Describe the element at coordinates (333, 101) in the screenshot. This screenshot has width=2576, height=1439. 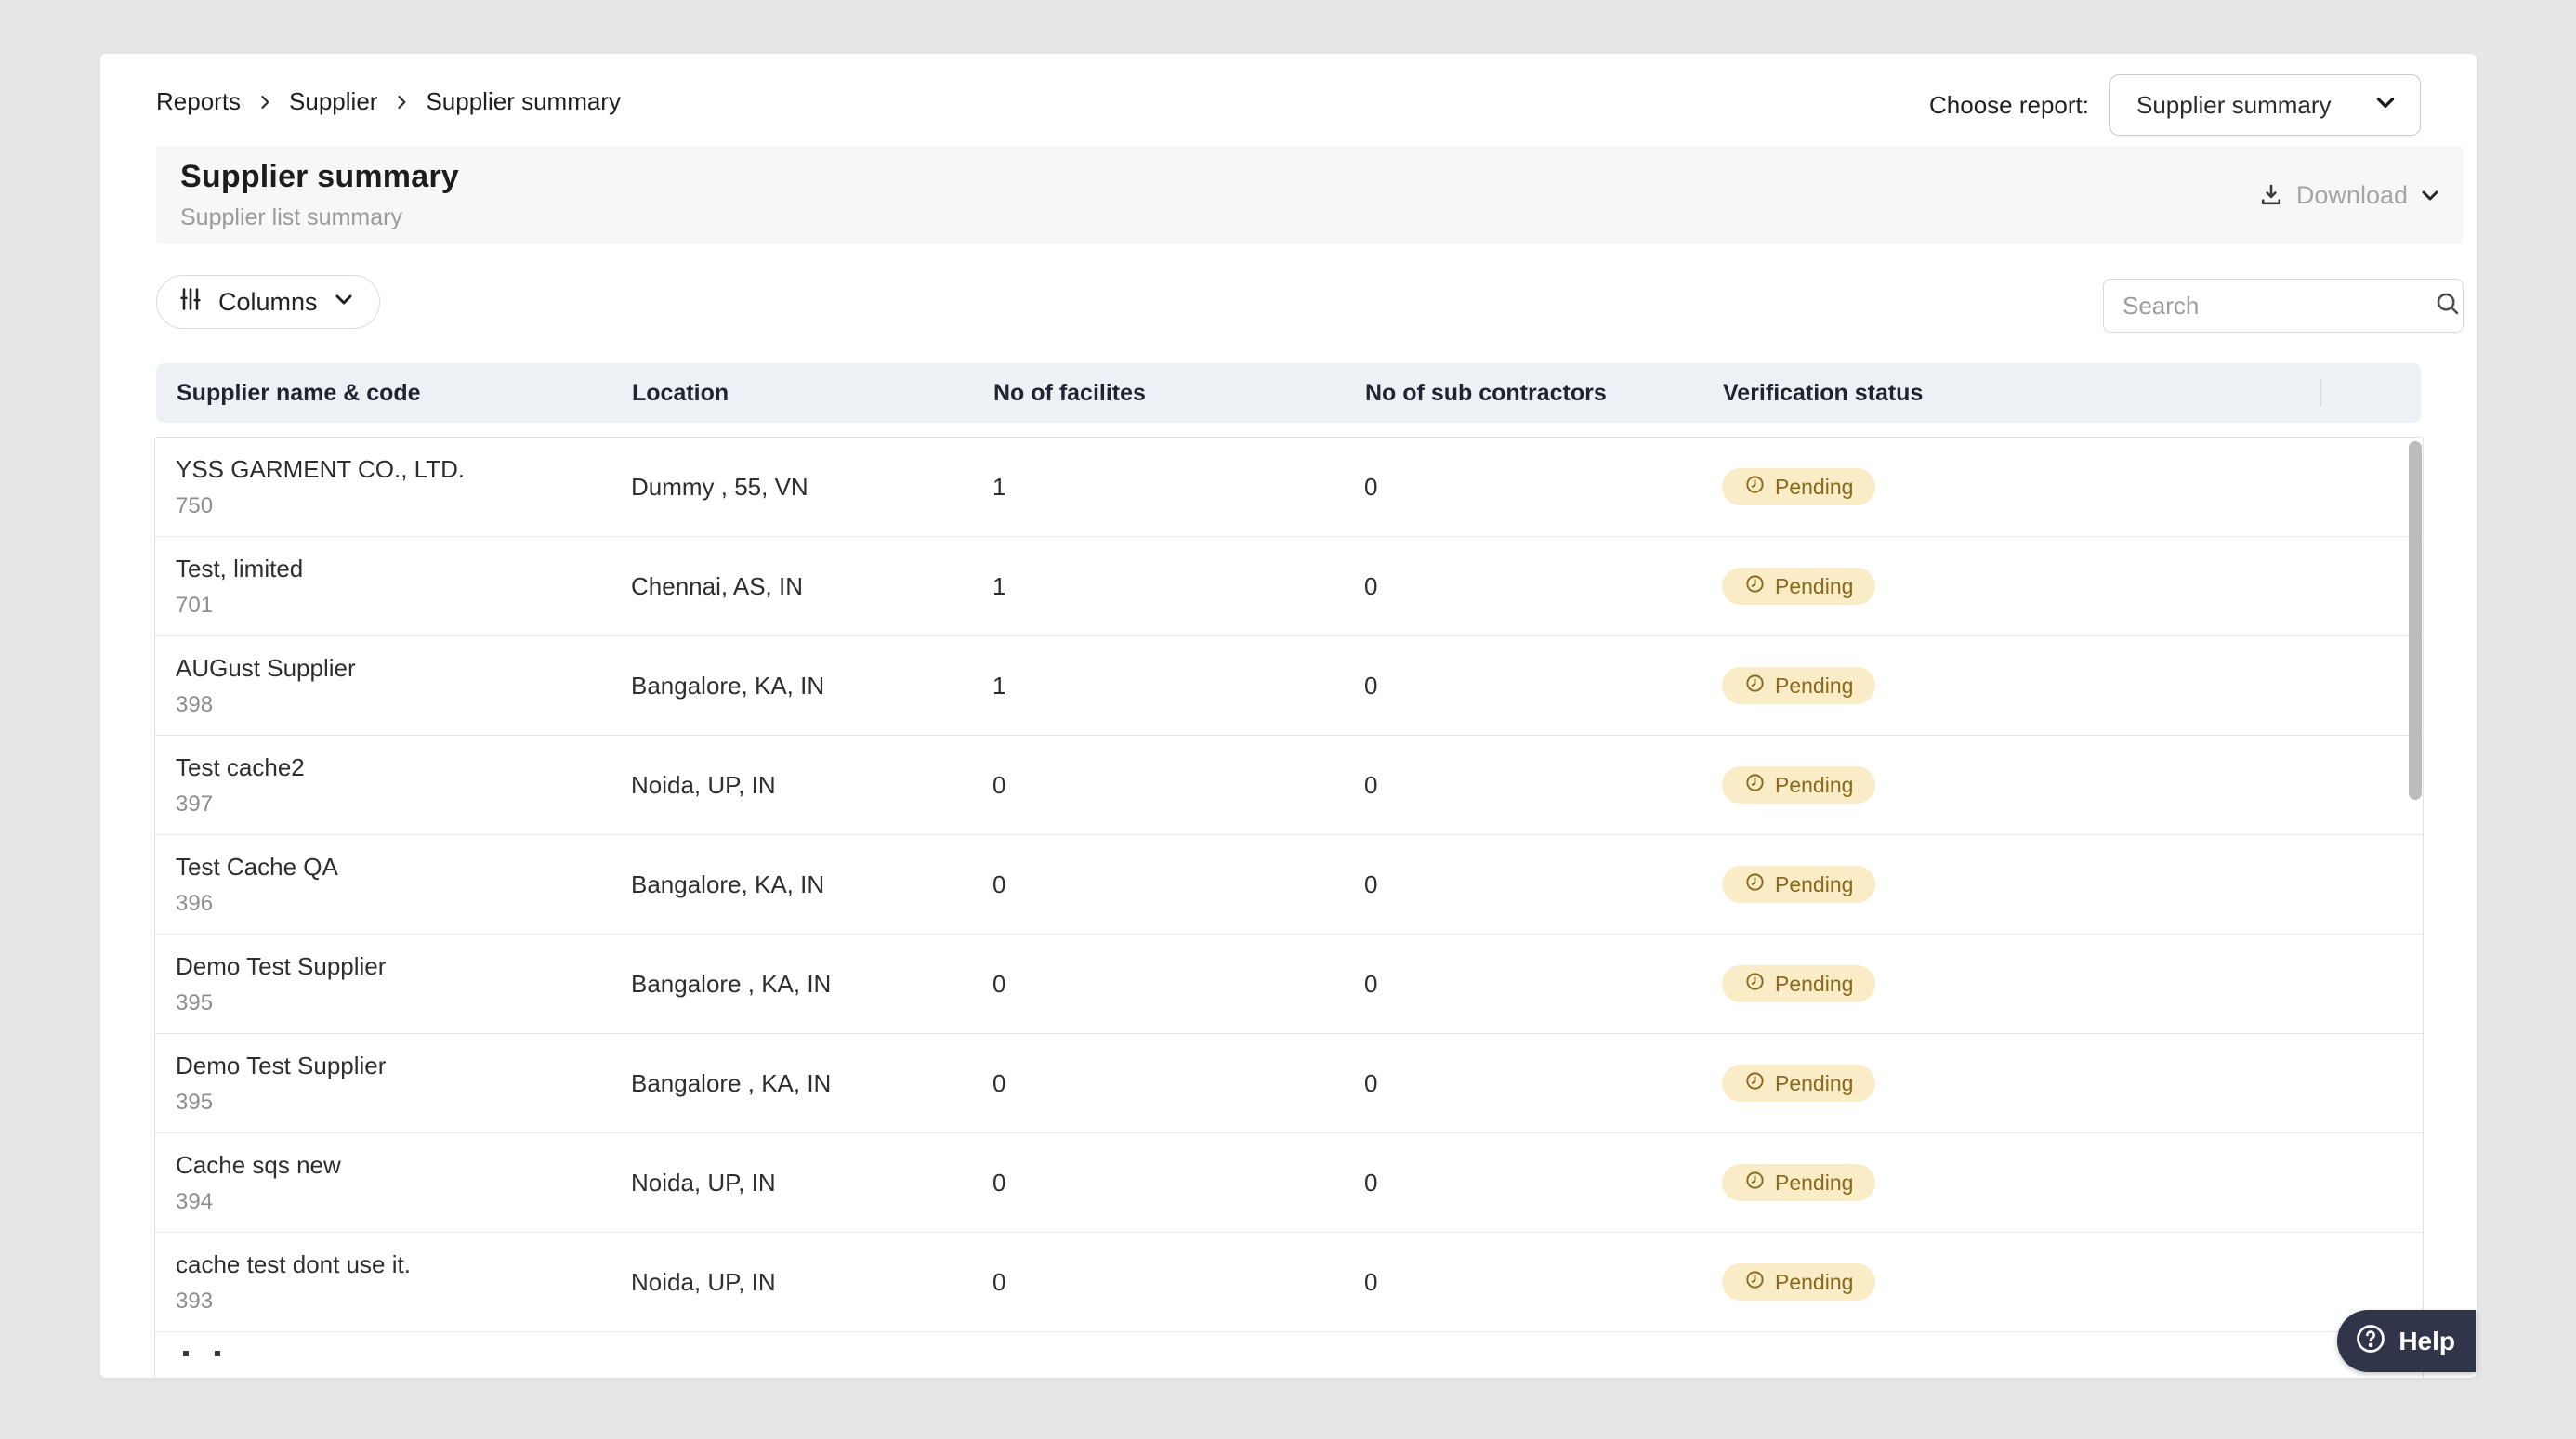
I see `breadcrumb-supplier: Supplier` at that location.